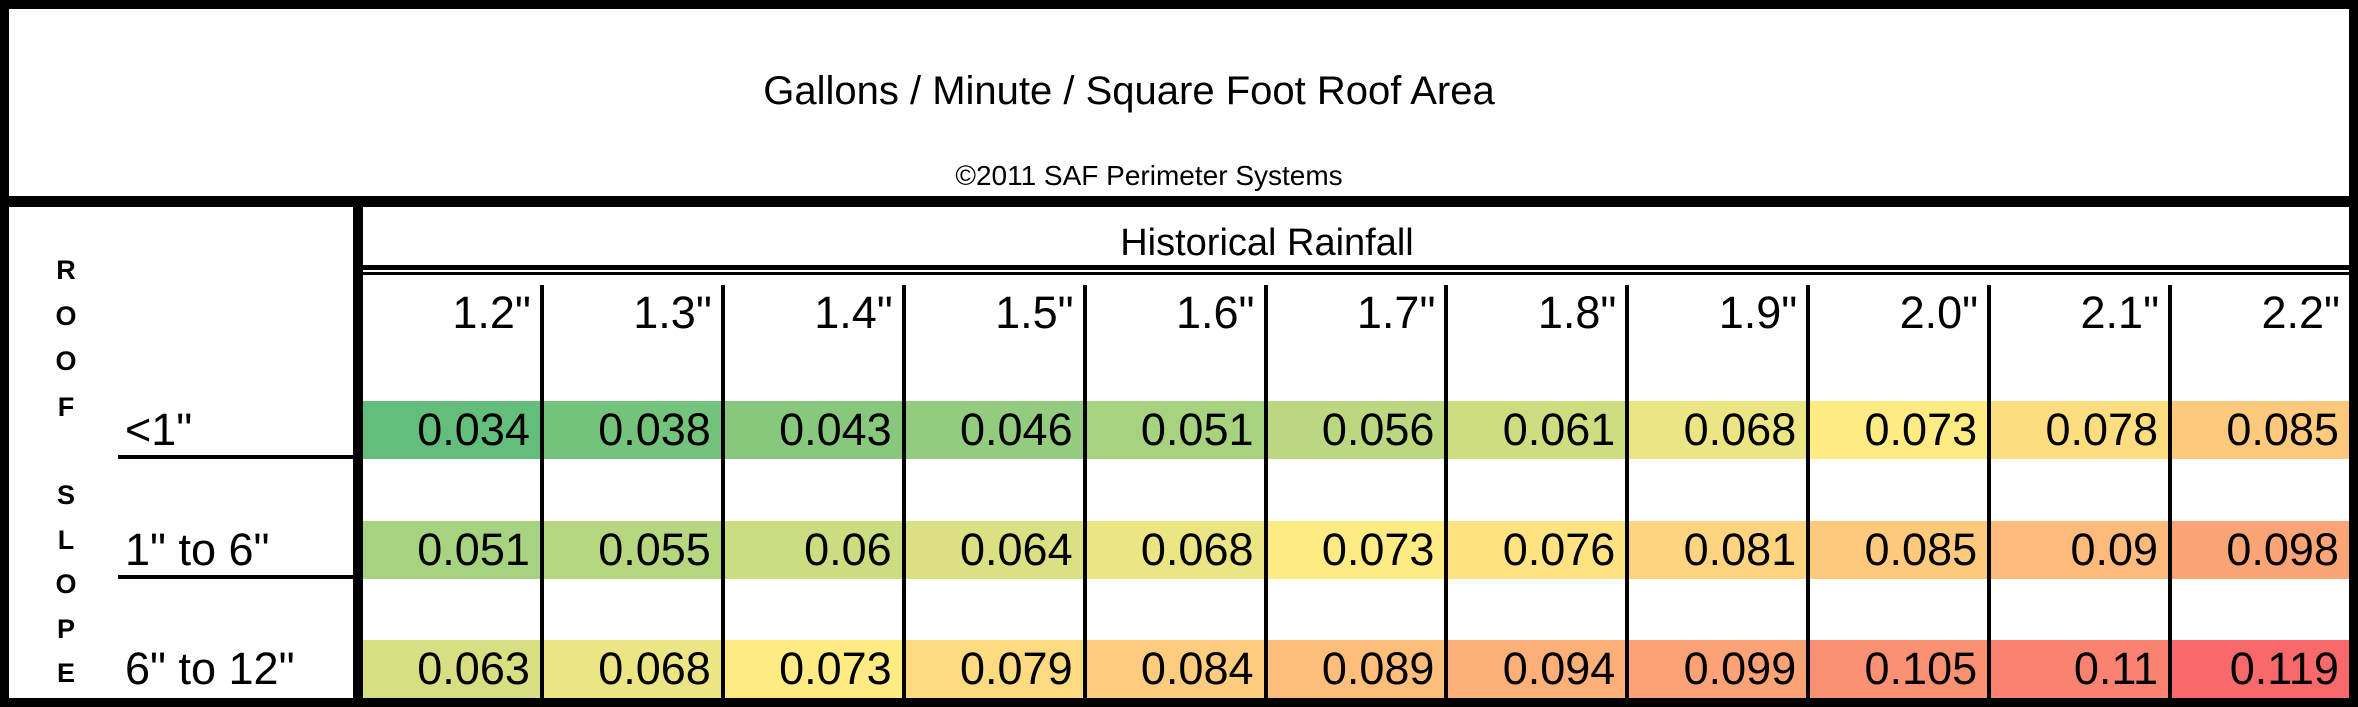  What do you see at coordinates (1899, 638) in the screenshot?
I see `heatmap-cell: 0.105` at bounding box center [1899, 638].